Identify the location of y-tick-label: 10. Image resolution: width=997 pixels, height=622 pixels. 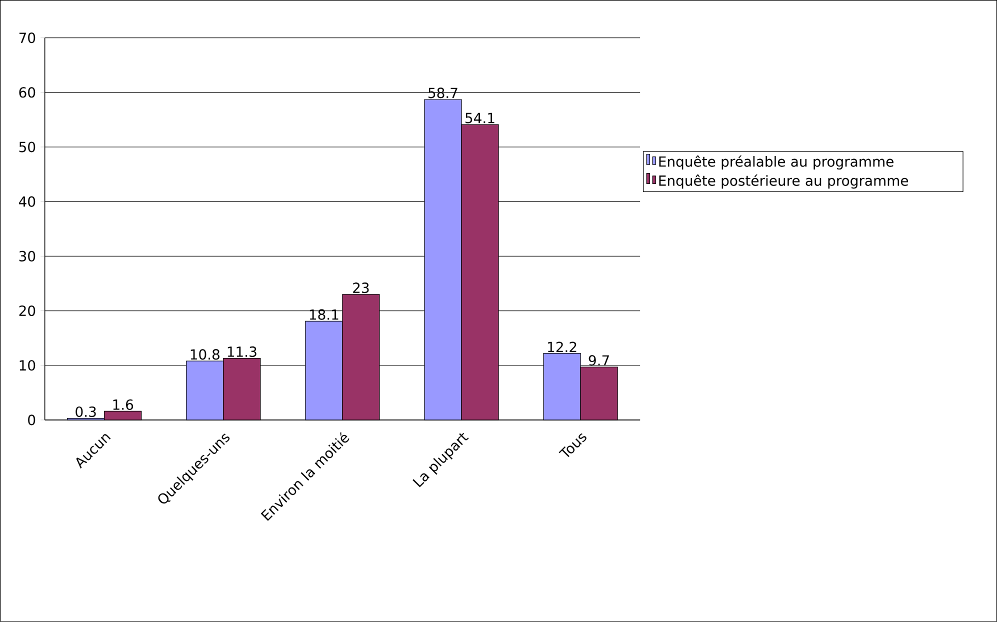
(28, 365).